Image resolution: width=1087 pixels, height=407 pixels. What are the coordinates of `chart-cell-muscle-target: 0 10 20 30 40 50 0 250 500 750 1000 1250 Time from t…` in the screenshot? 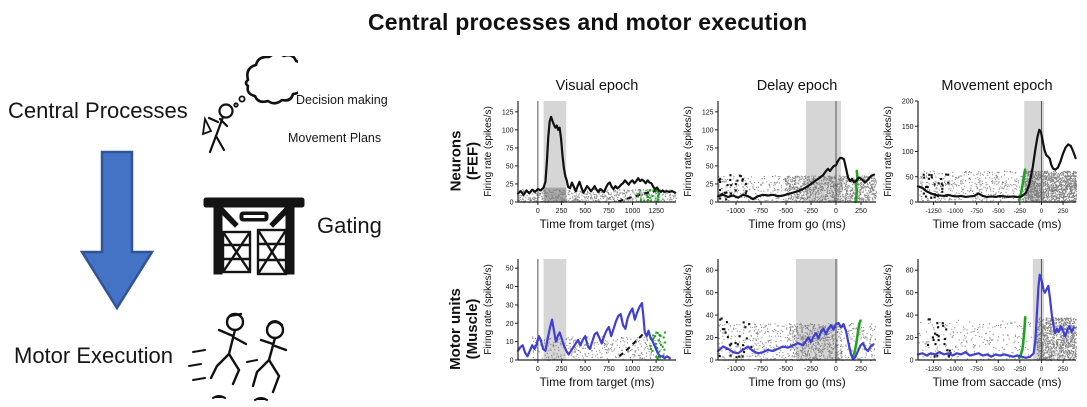 It's located at (582, 329).